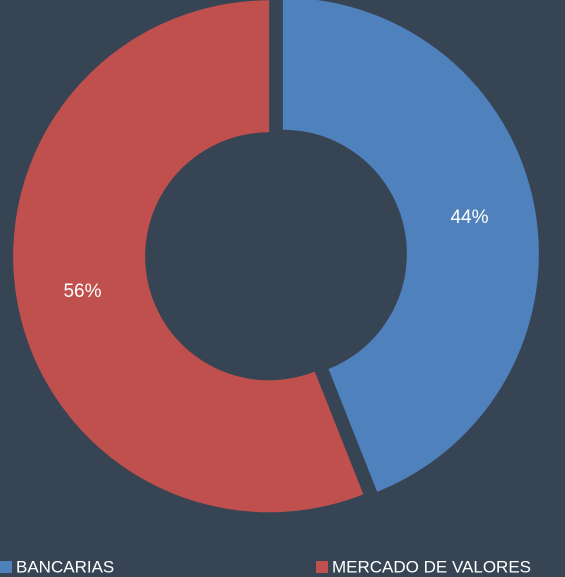  I want to click on data-label: 56%, so click(82, 291).